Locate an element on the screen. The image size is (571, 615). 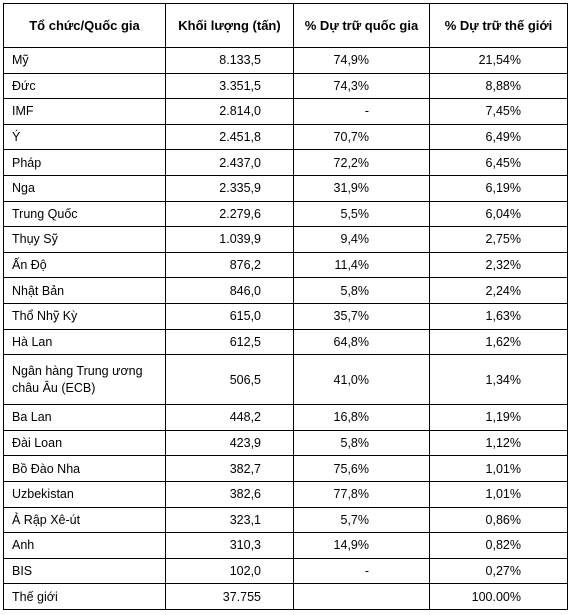
row-name-cell: Ấn Độ is located at coordinates (84, 265).